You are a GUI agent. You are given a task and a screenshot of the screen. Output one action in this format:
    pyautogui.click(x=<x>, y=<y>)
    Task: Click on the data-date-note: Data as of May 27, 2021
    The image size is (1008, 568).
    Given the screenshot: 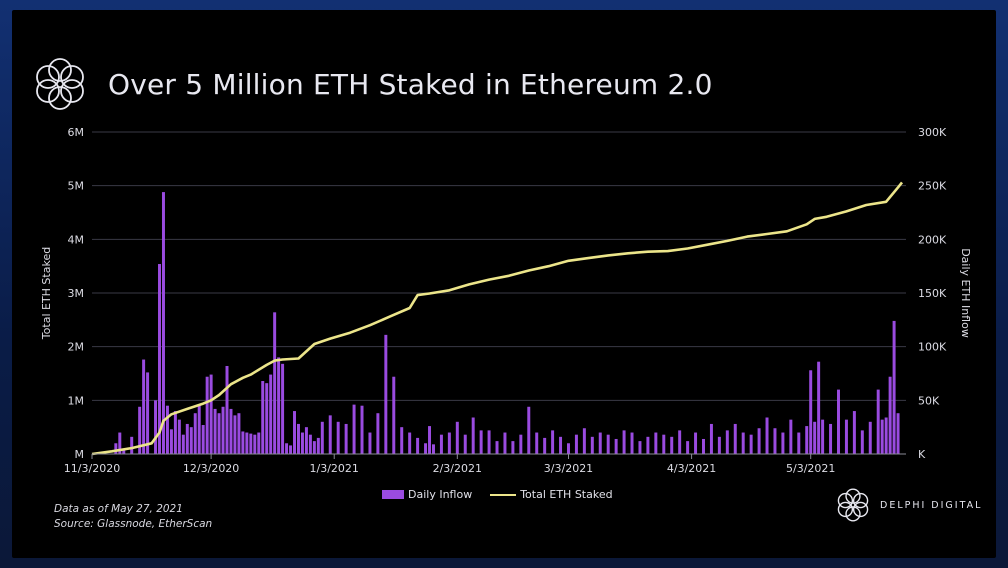 What is the action you would take?
    pyautogui.click(x=118, y=509)
    